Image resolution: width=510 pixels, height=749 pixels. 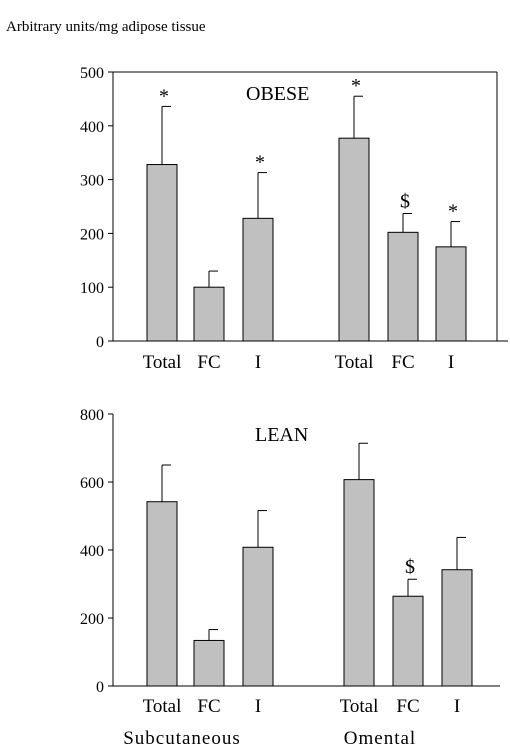 I want to click on y-axis-label: Arbitrary units/mg adipose tissue, so click(x=106, y=27).